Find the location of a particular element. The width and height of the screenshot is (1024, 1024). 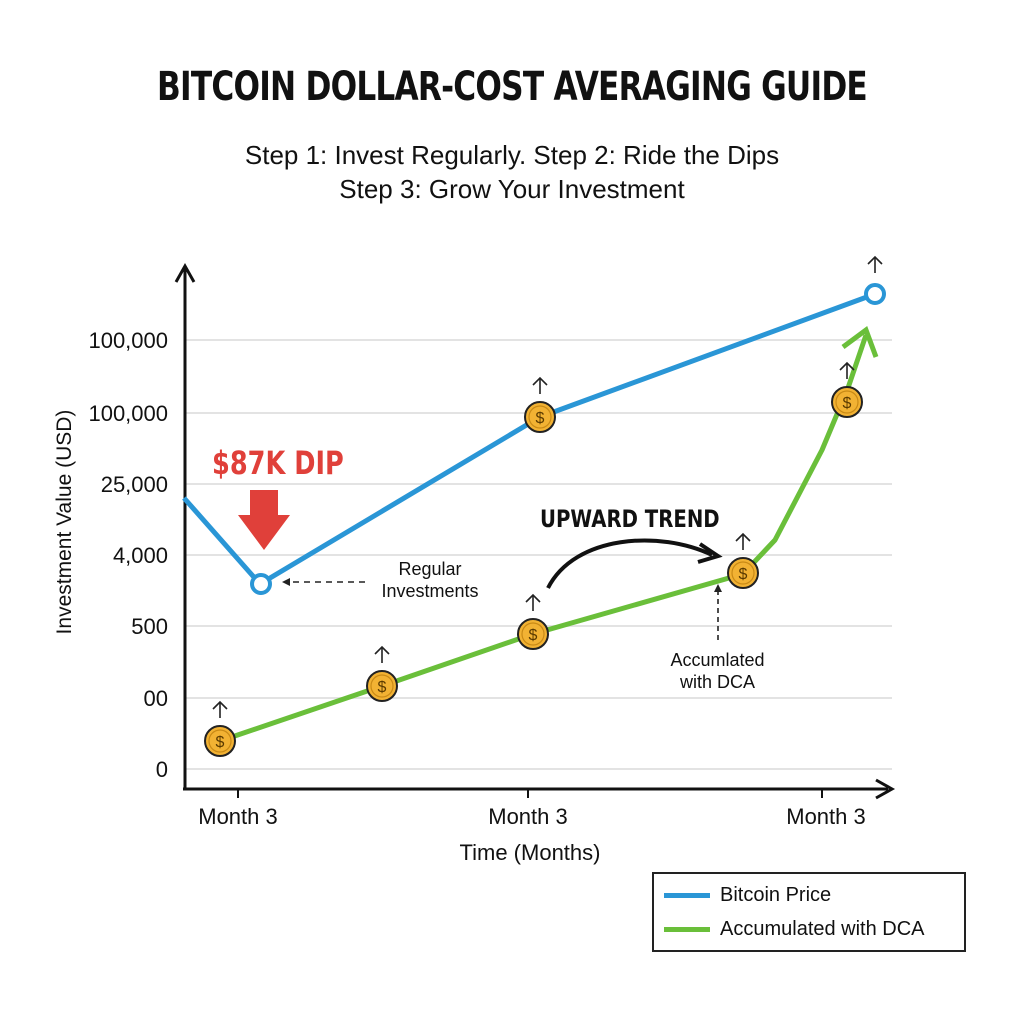

y-tick-label: 4,000 is located at coordinates (140, 555).